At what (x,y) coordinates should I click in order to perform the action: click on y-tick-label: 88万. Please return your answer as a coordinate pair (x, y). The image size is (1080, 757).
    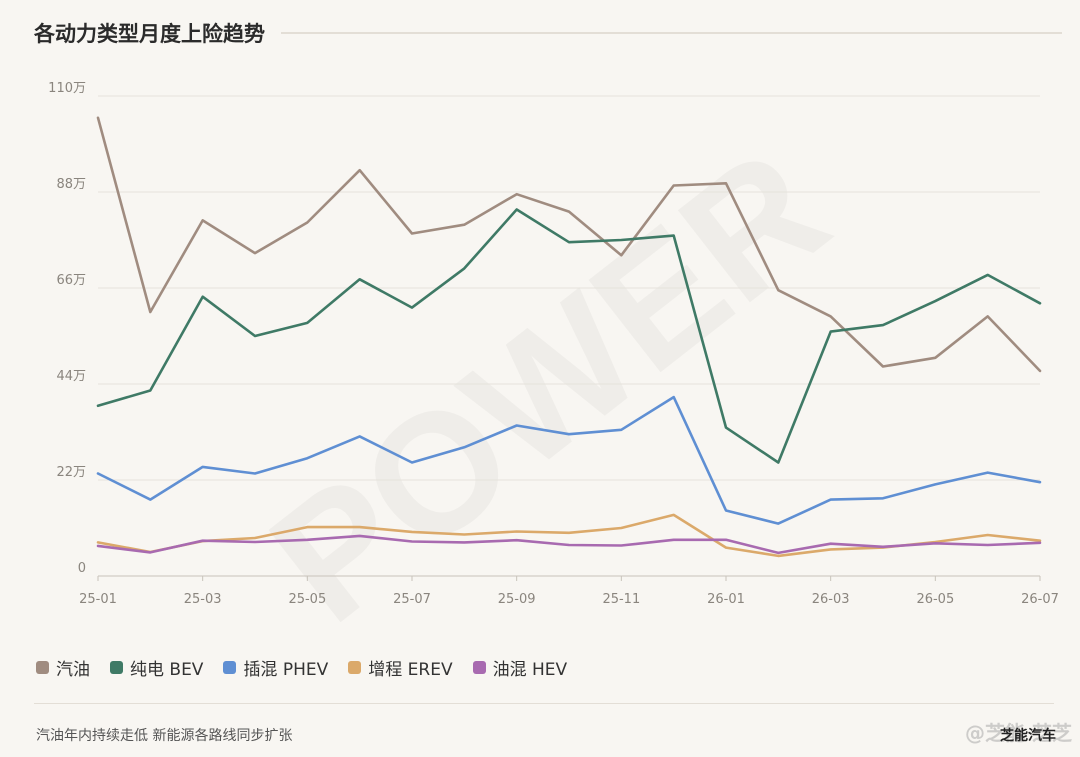
    Looking at the image, I should click on (71, 184).